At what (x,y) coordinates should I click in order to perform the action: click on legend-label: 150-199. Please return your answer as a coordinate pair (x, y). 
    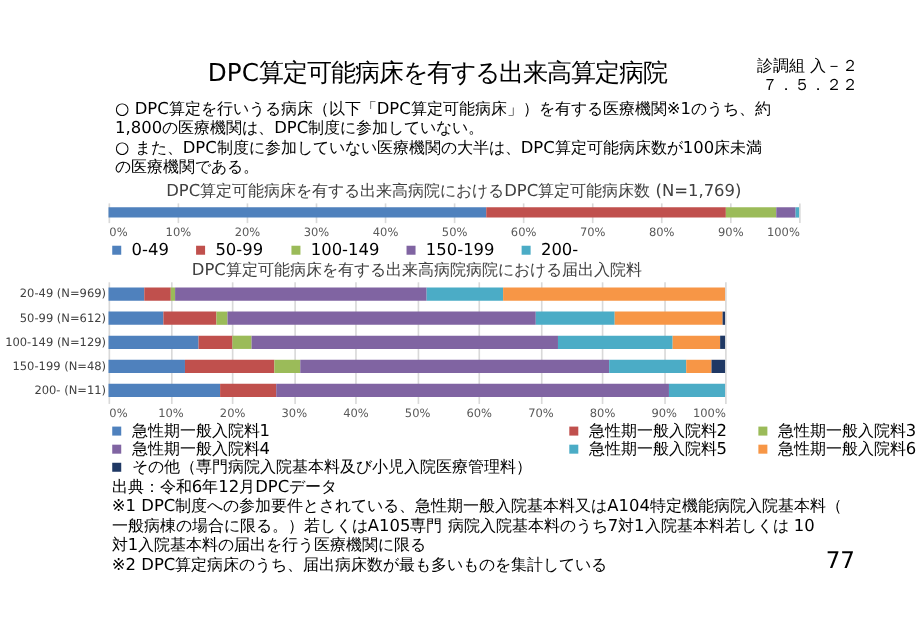
    Looking at the image, I should click on (460, 249).